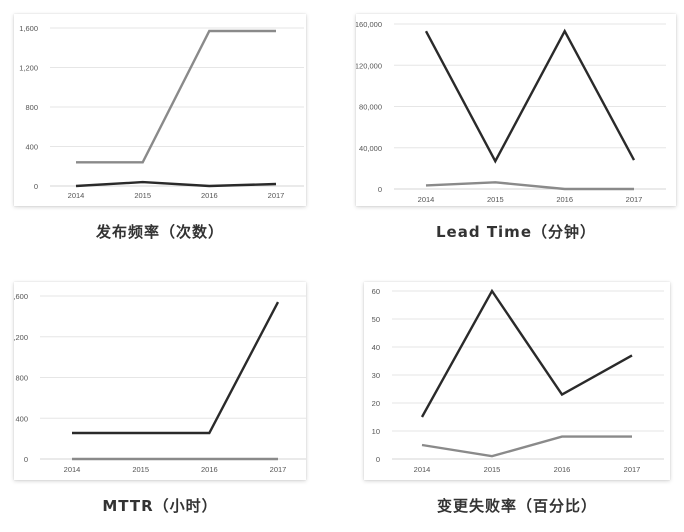 The height and width of the screenshot is (532, 684). Describe the element at coordinates (376, 347) in the screenshot. I see `y-tick-label: 40` at that location.